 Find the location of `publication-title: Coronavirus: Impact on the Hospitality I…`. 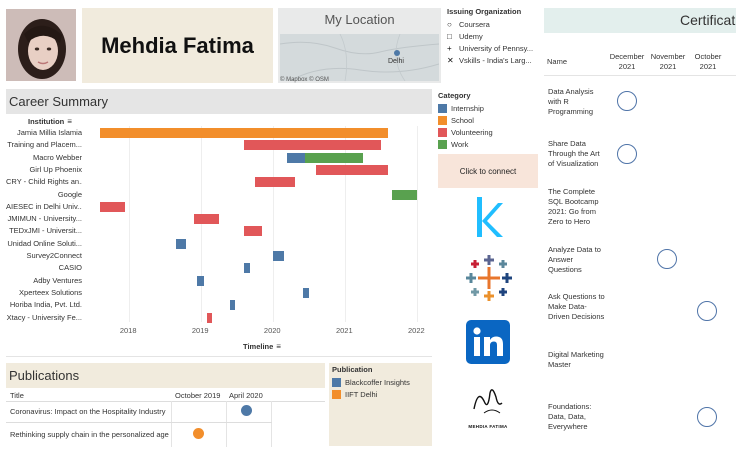

publication-title: Coronavirus: Impact on the Hospitality I… is located at coordinates (88, 411).